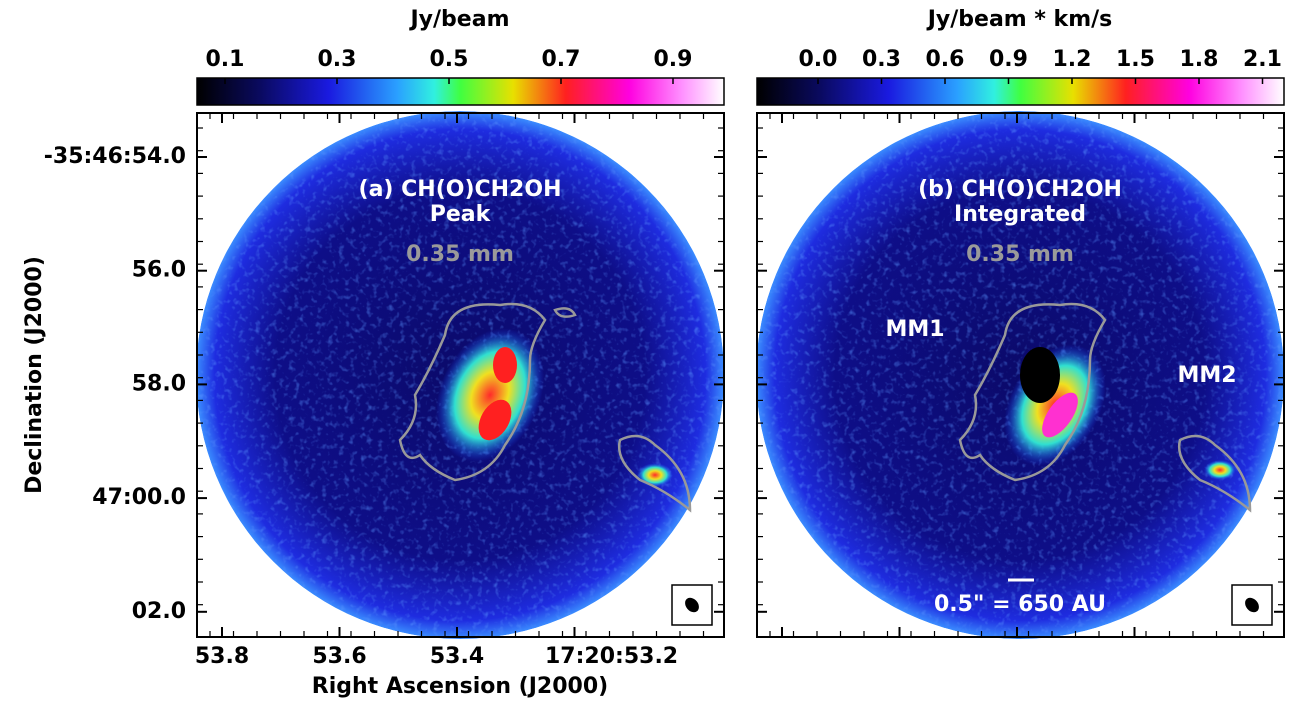 The image size is (1296, 706). I want to click on x-axis-label: Right Ascension (J2000), so click(460, 686).